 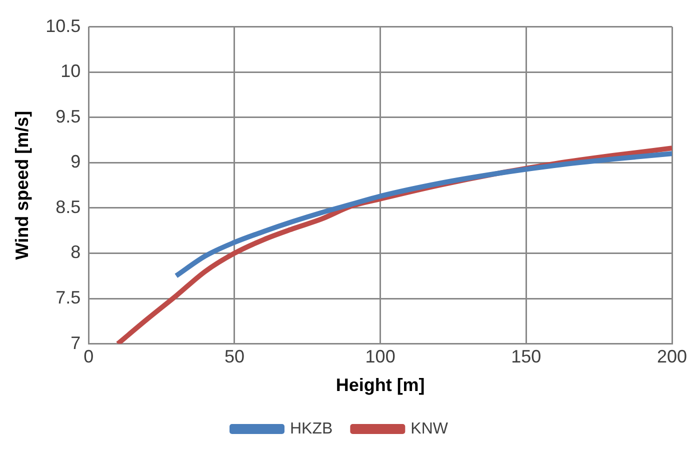 I want to click on x-axis-title: Height [m], so click(x=380, y=385).